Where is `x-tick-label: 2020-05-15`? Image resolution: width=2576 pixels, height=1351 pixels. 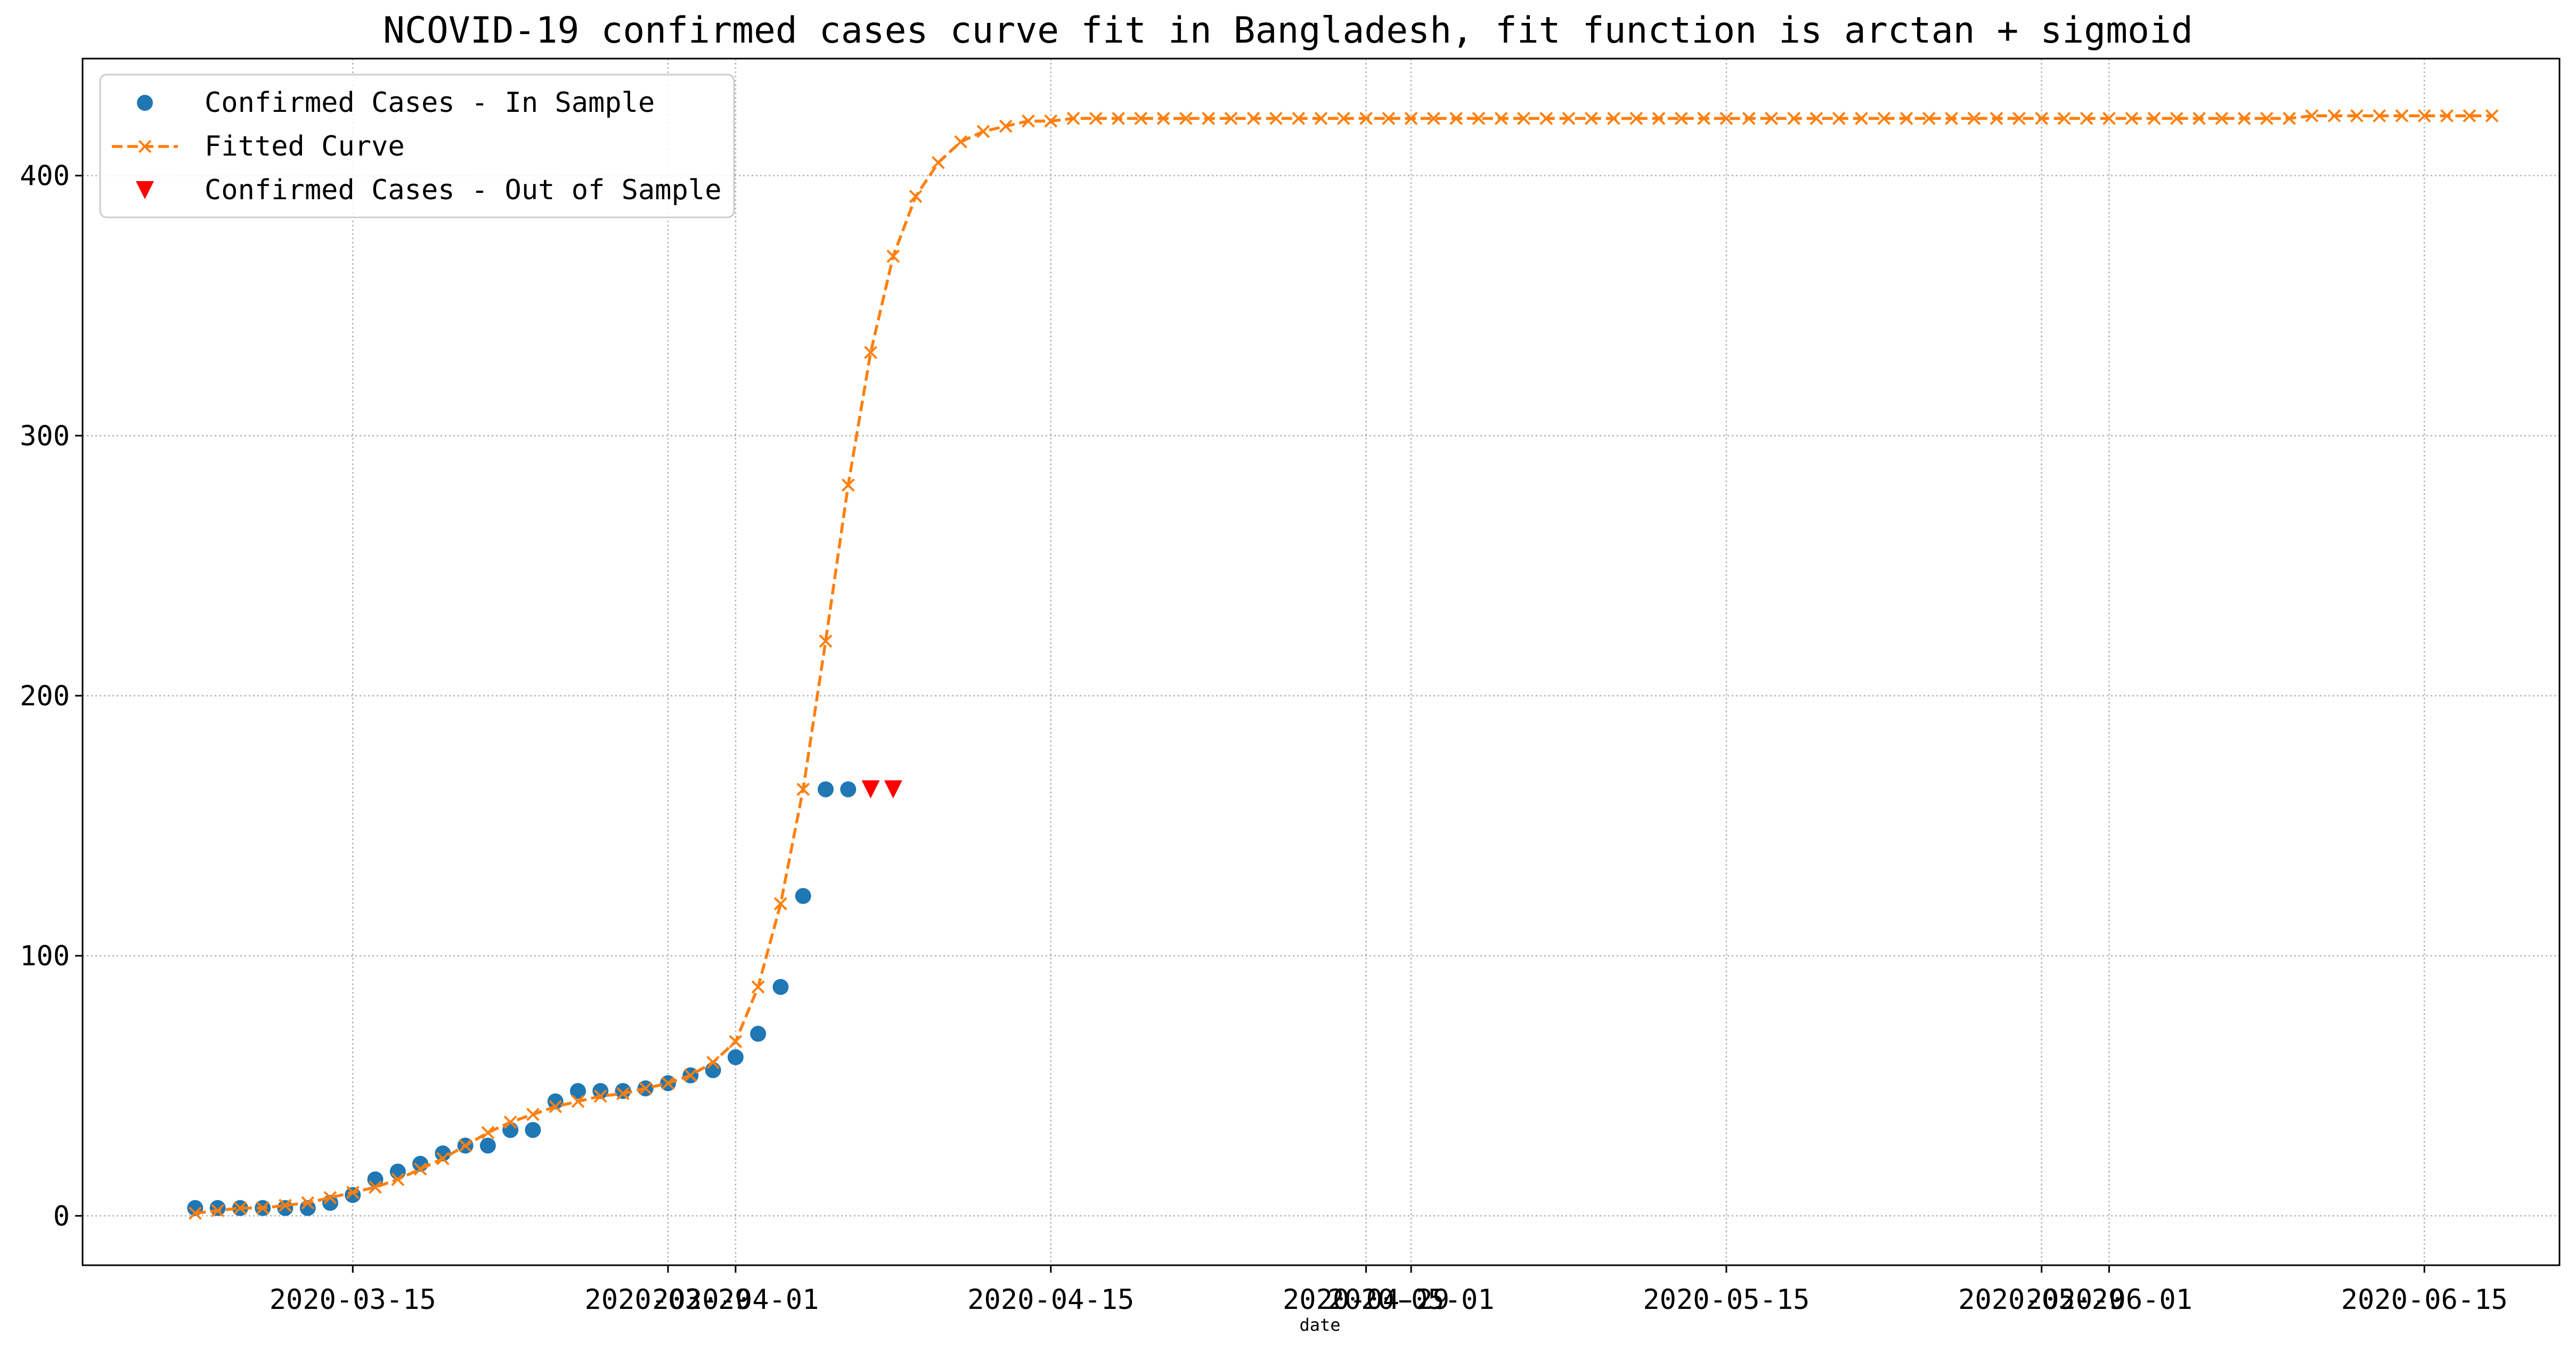 x-tick-label: 2020-05-15 is located at coordinates (1726, 1300).